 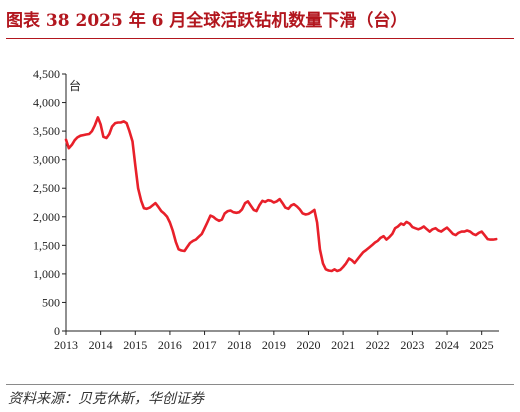 What do you see at coordinates (260, 38) in the screenshot?
I see `title-underline` at bounding box center [260, 38].